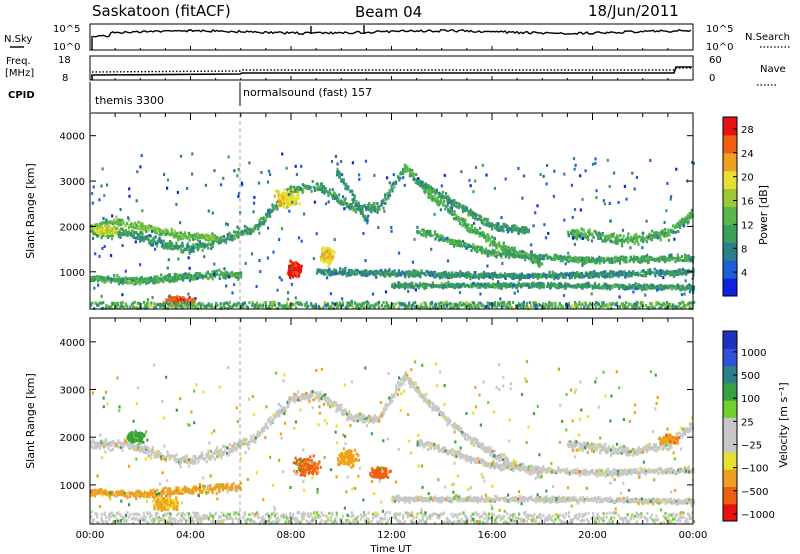 The height and width of the screenshot is (554, 800). I want to click on cpid-label: CPID, so click(21, 95).